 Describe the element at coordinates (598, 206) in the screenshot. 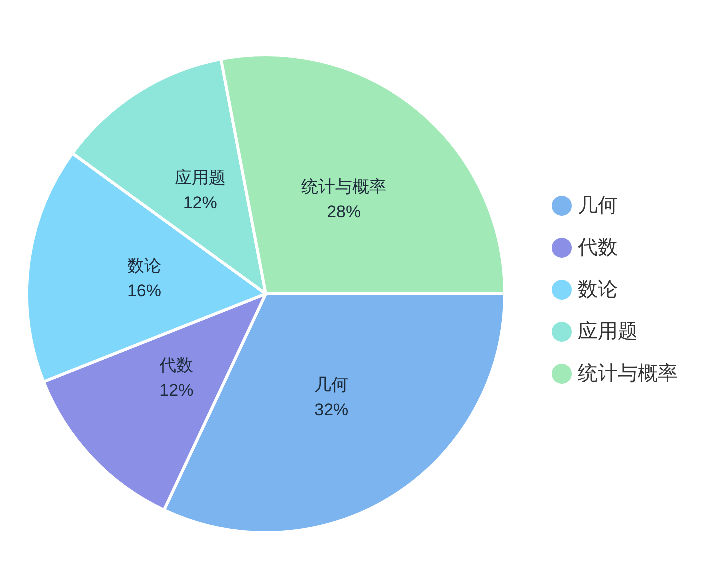

I see `legend-label: 几何` at that location.